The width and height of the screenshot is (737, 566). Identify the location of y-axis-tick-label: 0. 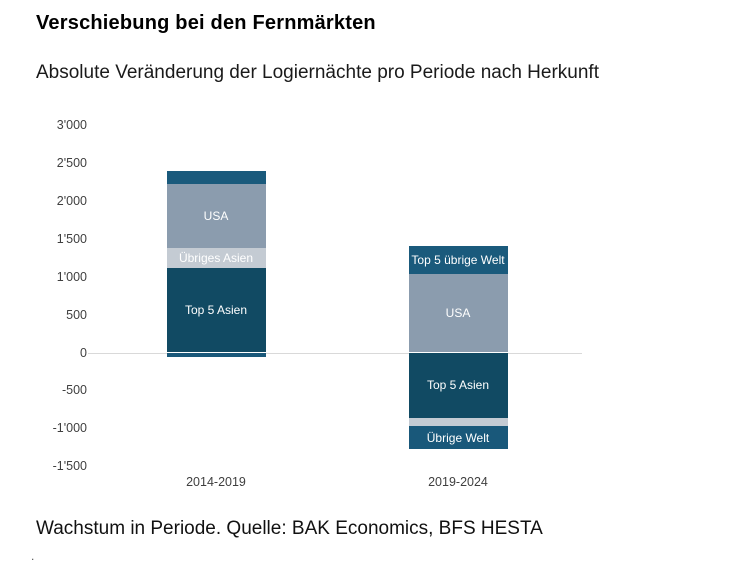
(83, 352).